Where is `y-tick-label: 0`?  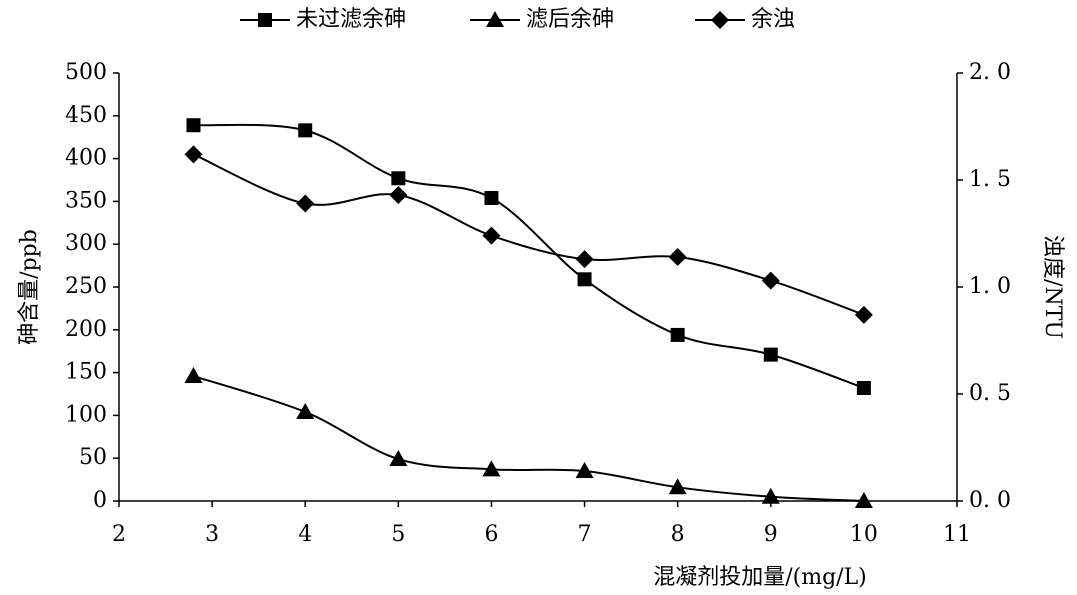 y-tick-label: 0 is located at coordinates (100, 500).